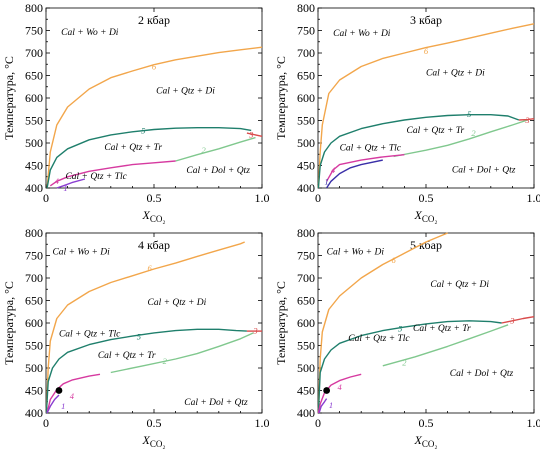 Image resolution: width=540 pixels, height=455 pixels. I want to click on panel-title: 2 кбар, so click(154, 20).